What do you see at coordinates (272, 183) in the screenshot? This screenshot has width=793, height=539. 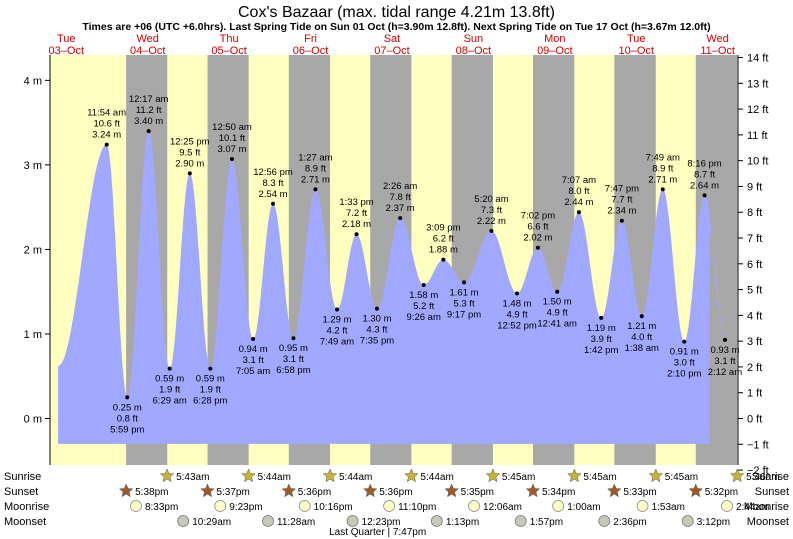 I see `tide-ft-label: 8.3 ft` at bounding box center [272, 183].